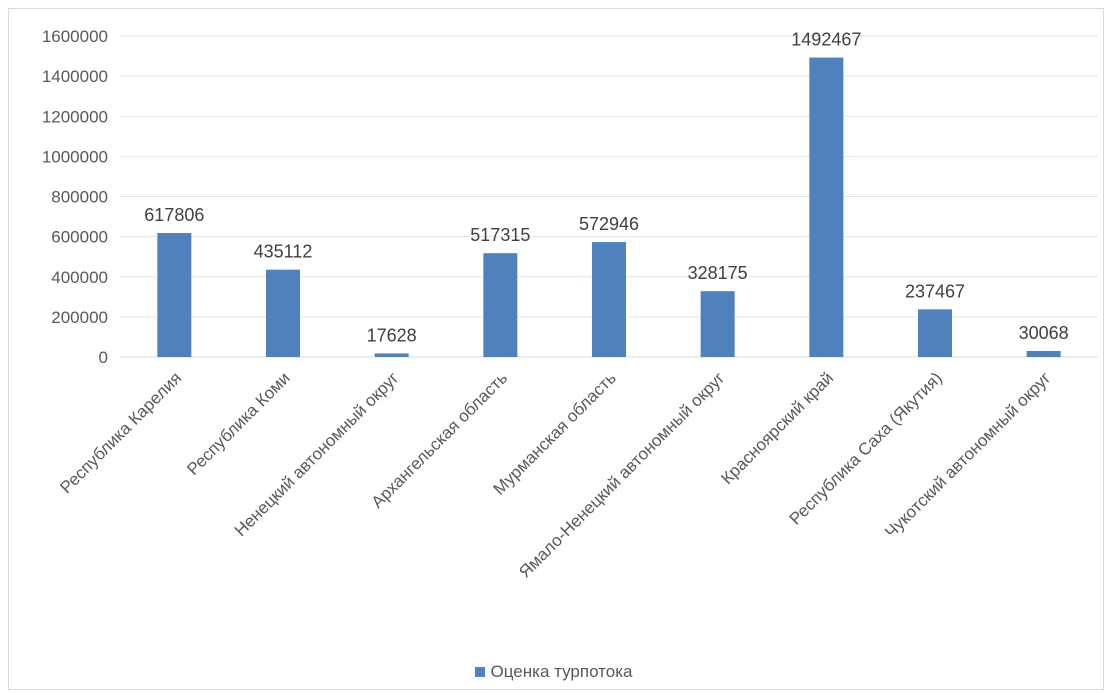  What do you see at coordinates (777, 428) in the screenshot?
I see `category-label: Красноярский край` at bounding box center [777, 428].